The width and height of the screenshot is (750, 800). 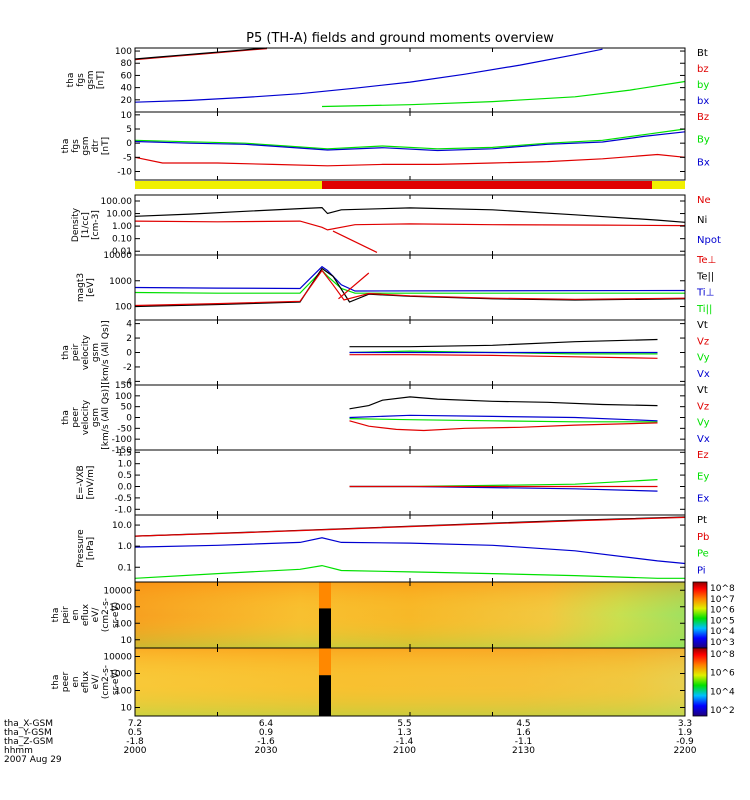 I want to click on x-axis-value: 0.5, so click(x=135, y=733).